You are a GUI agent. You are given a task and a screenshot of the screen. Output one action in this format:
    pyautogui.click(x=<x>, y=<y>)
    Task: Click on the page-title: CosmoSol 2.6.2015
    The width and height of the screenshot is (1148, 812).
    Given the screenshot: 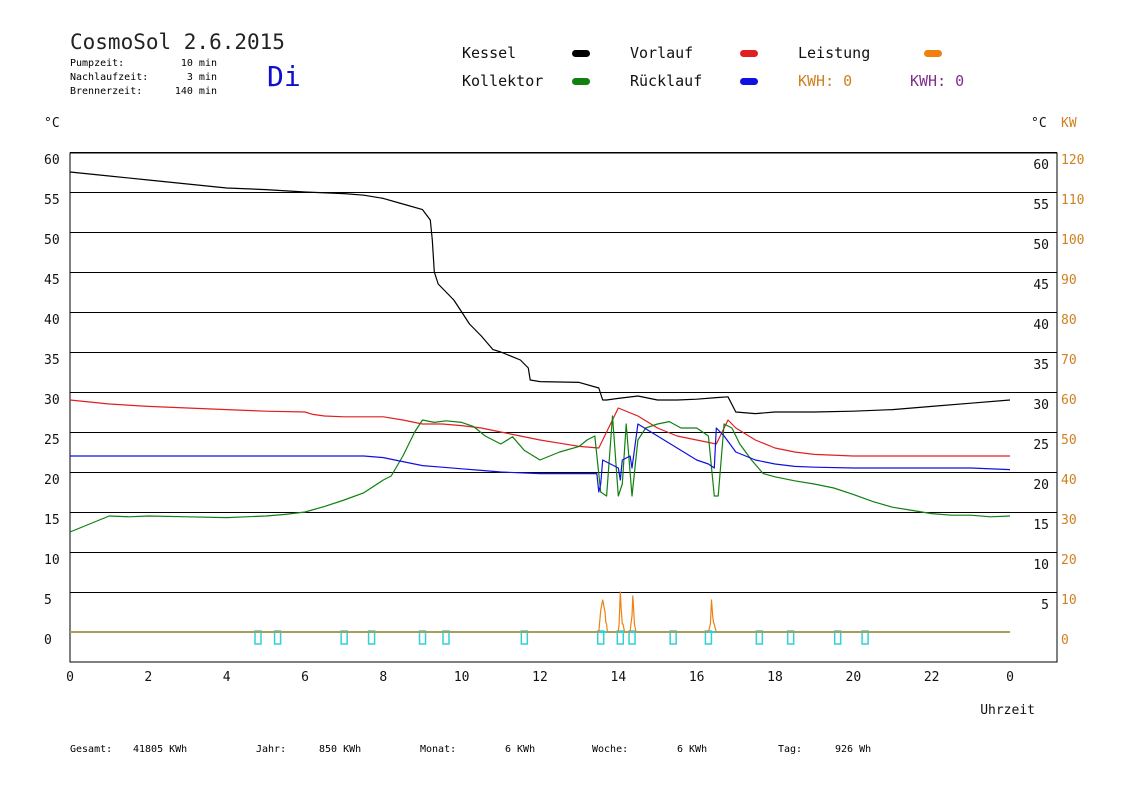 What is the action you would take?
    pyautogui.click(x=177, y=42)
    